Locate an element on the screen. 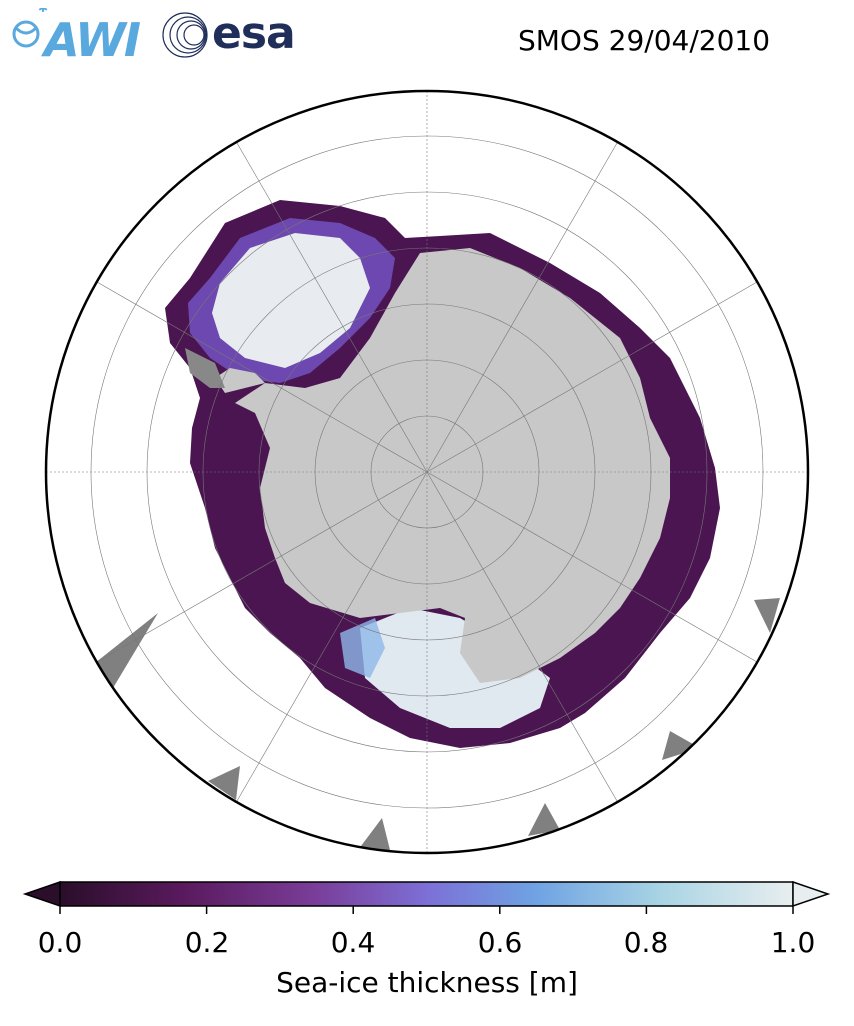 The image size is (854, 1026). colorbar is located at coordinates (426, 897).